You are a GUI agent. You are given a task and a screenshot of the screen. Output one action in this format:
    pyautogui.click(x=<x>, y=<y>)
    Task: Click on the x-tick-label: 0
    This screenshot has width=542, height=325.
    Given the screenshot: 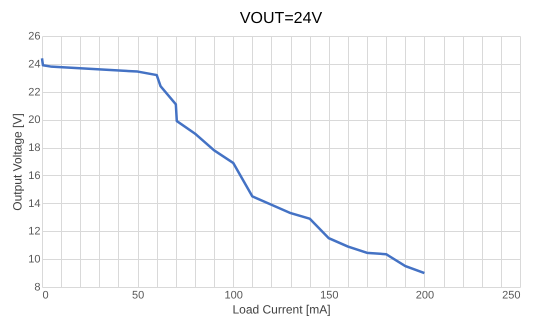 What is the action you would take?
    pyautogui.click(x=45, y=296)
    